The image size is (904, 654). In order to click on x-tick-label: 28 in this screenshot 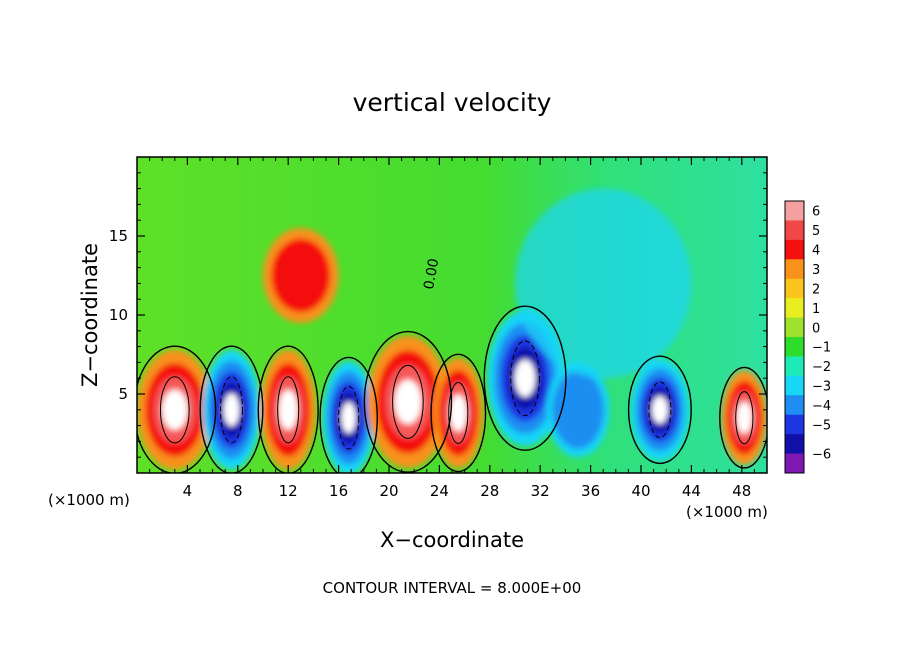, I will do `click(489, 491)`.